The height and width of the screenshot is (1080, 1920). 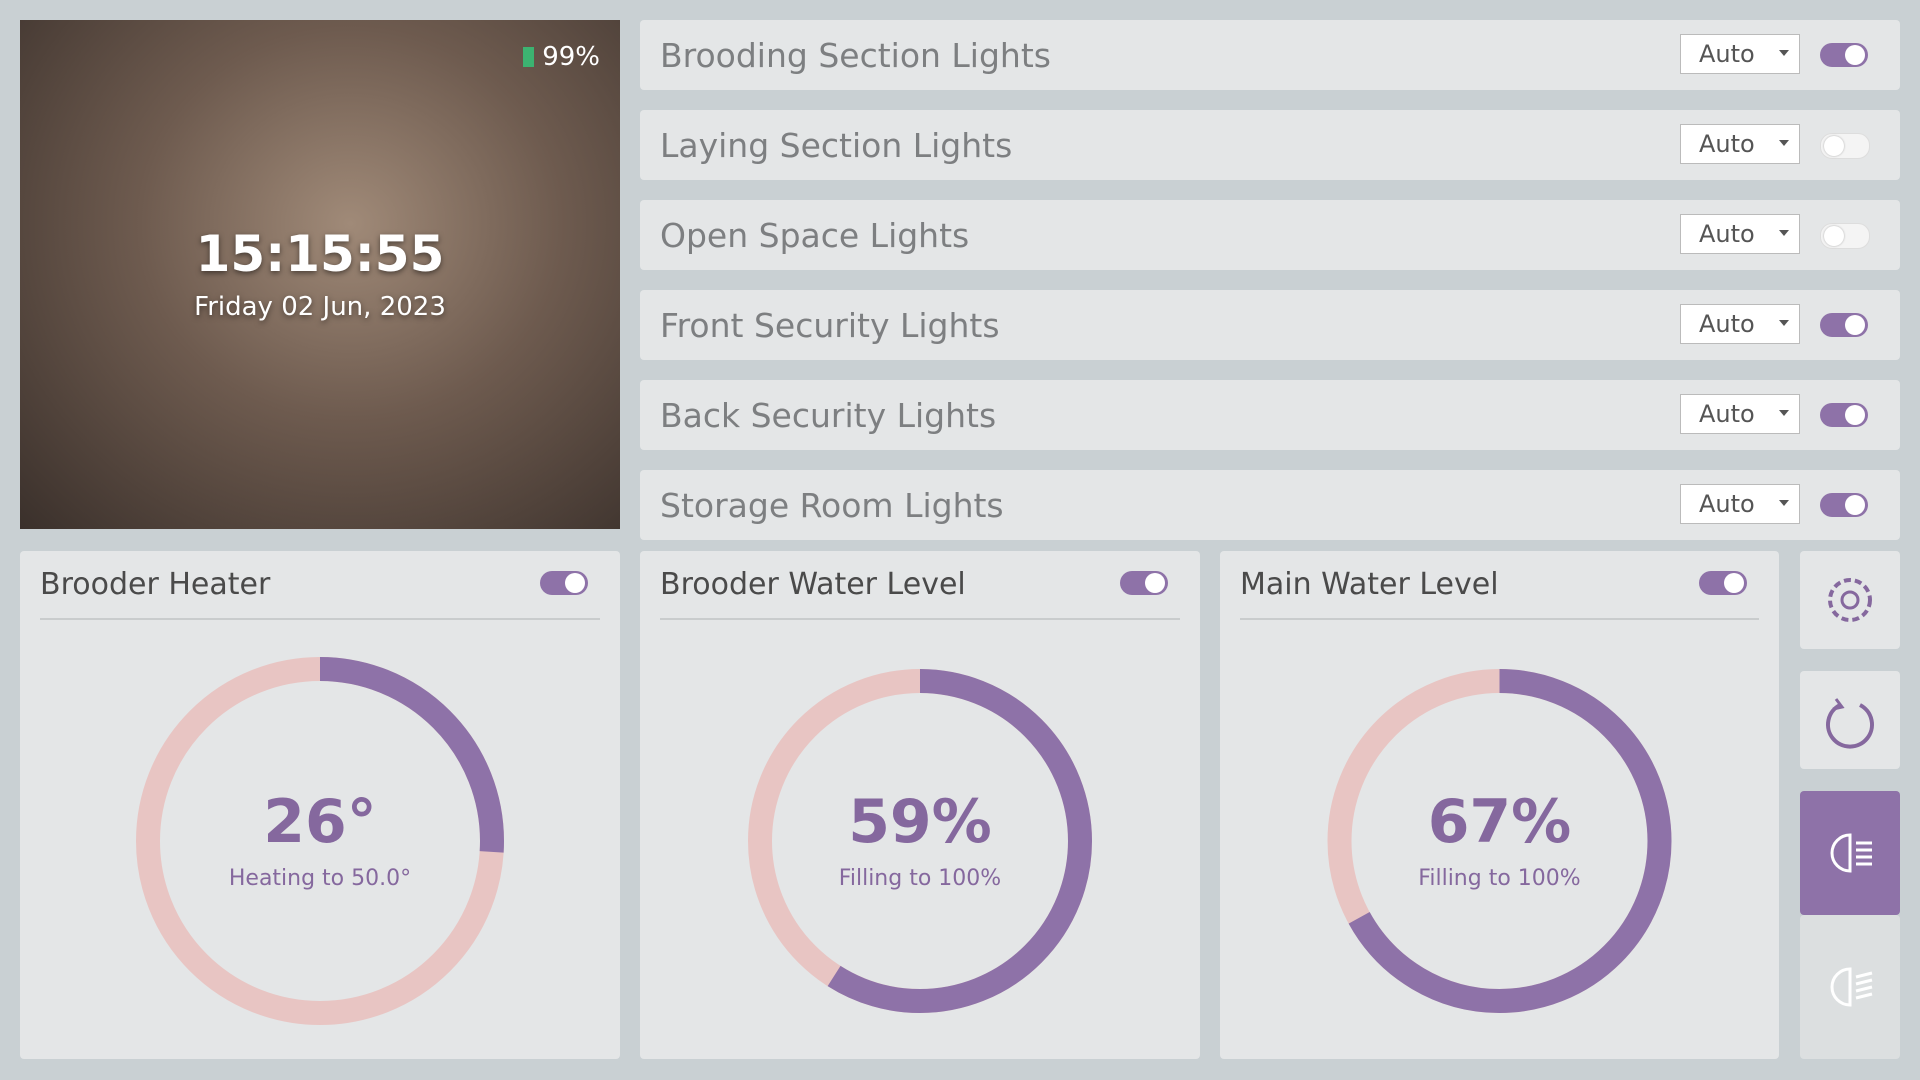 I want to click on headlight-off-button, so click(x=1850, y=987).